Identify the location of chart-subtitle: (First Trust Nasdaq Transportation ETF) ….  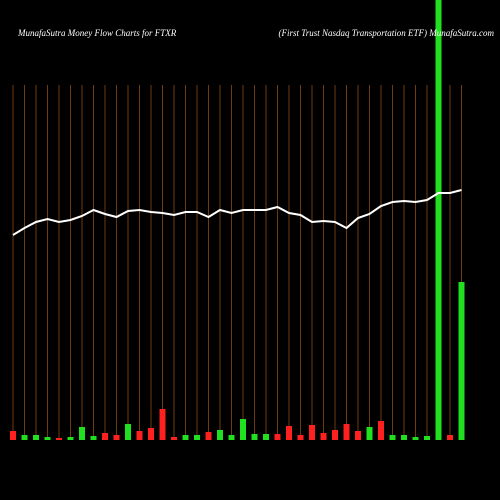
(386, 33).